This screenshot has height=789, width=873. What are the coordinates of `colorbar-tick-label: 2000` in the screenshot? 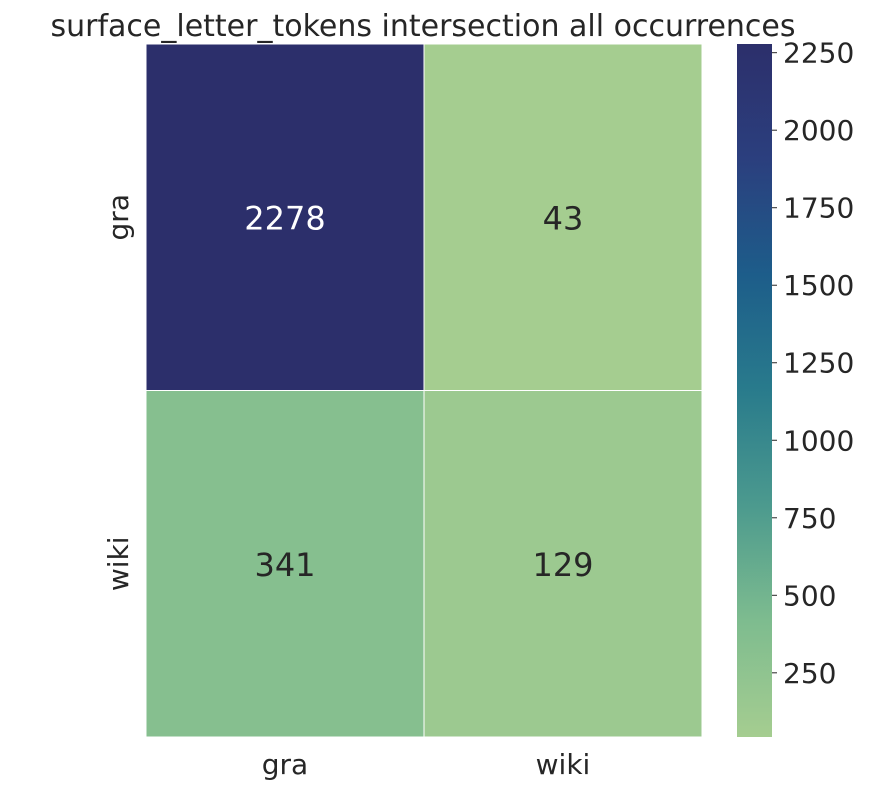 It's located at (818, 130).